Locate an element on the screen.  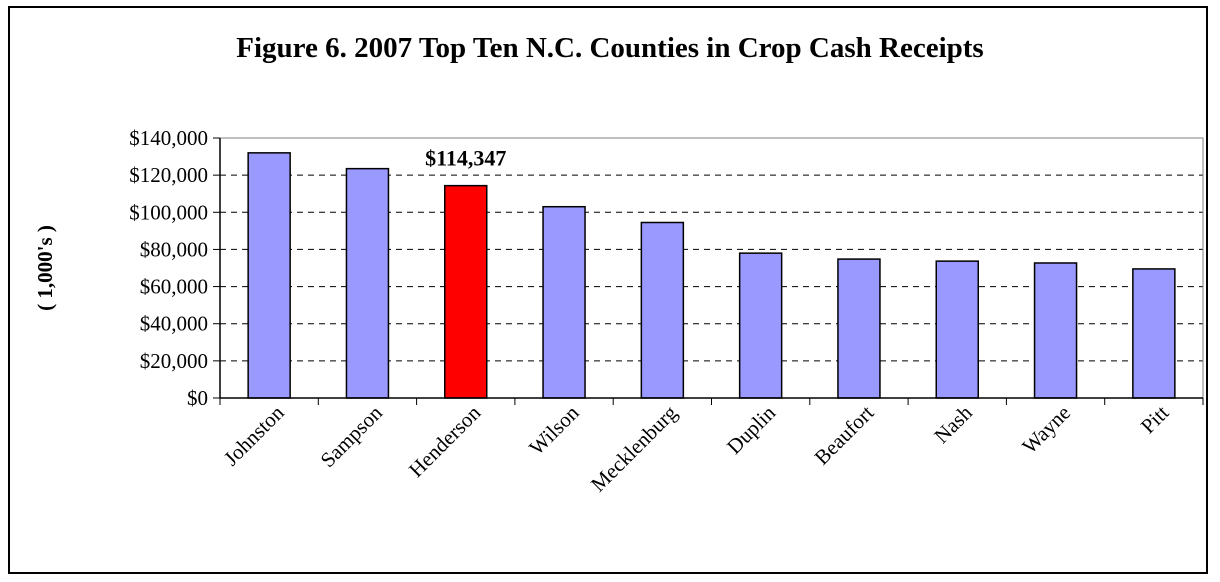
x-tick-label: Nash is located at coordinates (953, 424).